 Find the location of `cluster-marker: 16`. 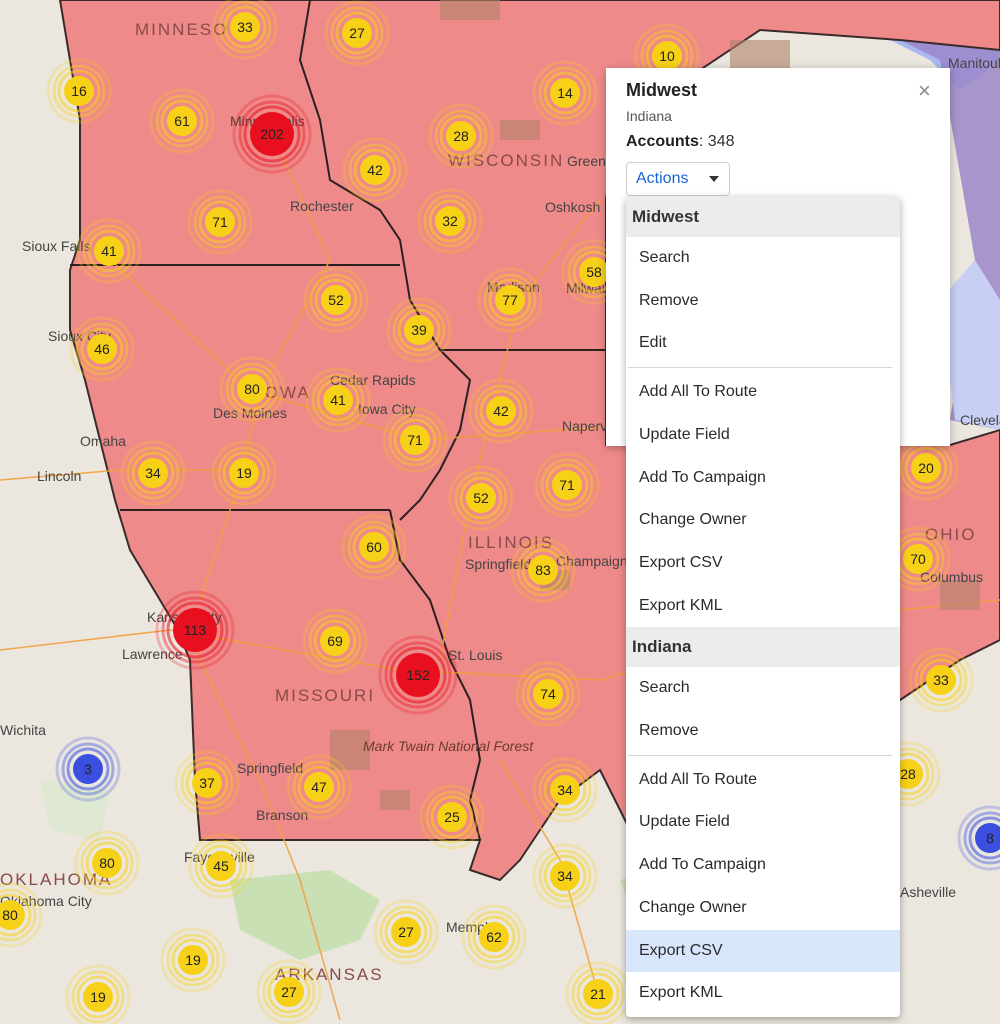

cluster-marker: 16 is located at coordinates (79, 91).